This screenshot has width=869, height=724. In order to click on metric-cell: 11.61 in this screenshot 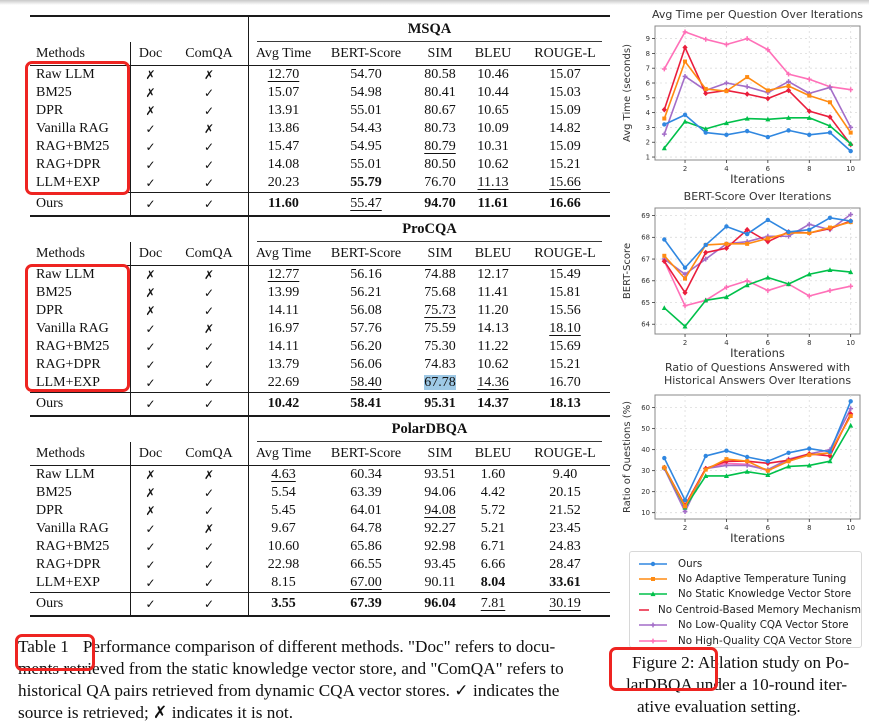, I will do `click(493, 204)`.